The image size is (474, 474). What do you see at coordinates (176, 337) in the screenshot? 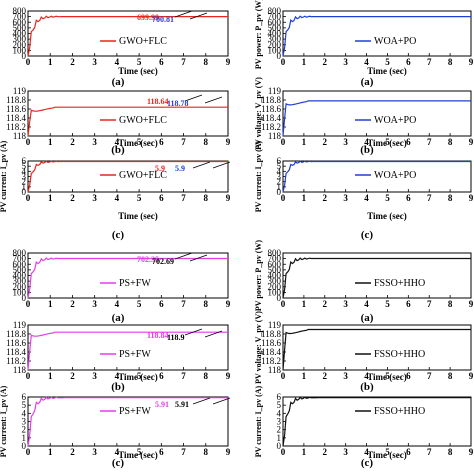
I see `value-annotation: 118.9` at bounding box center [176, 337].